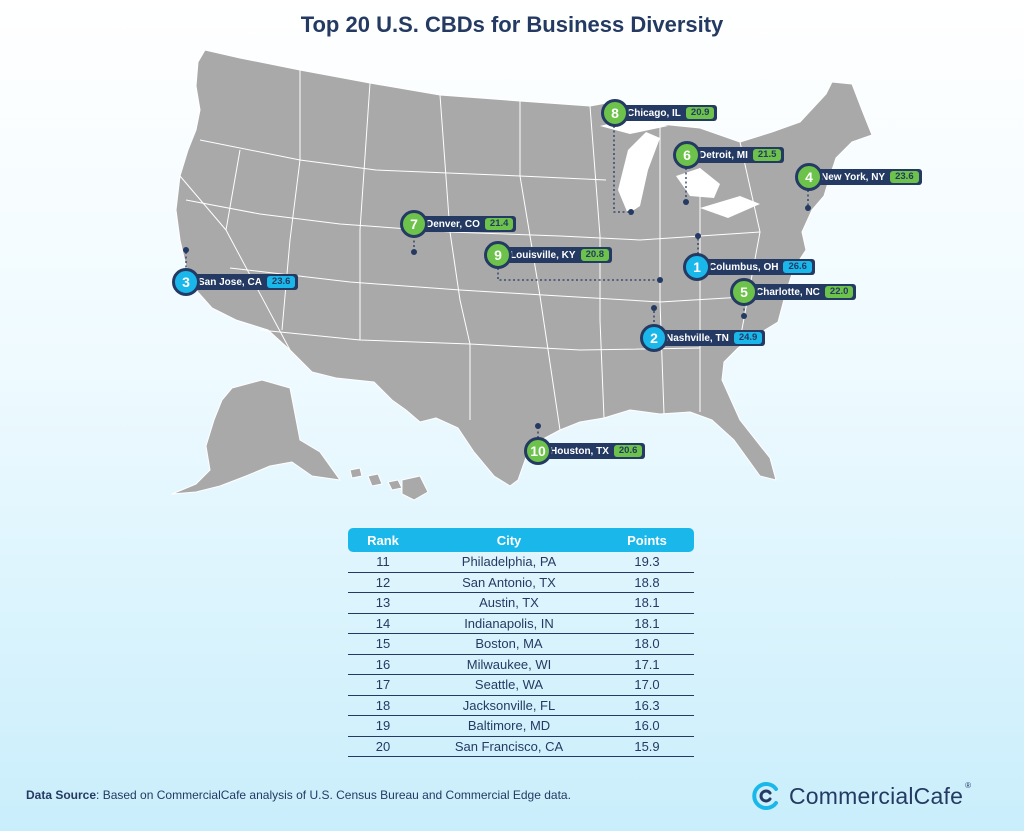 This screenshot has width=1024, height=831. I want to click on marker-score: 20.9, so click(700, 113).